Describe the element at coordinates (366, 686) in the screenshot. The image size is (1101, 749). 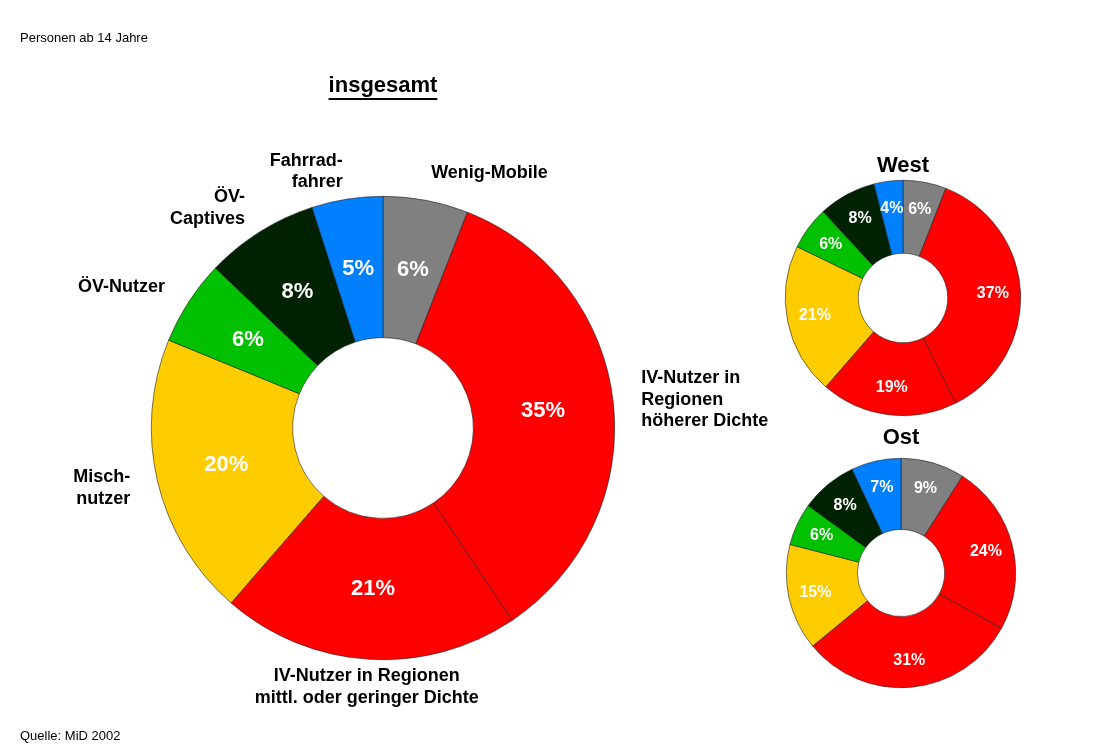
I see `slice-label: IV-Nutzer in Regionen mittl. oder geringer Dichte` at that location.